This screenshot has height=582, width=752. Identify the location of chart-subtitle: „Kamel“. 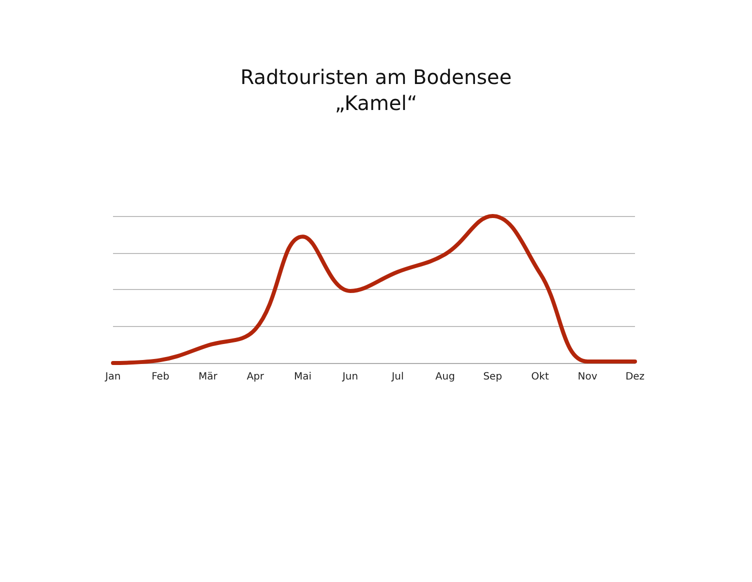
(376, 103).